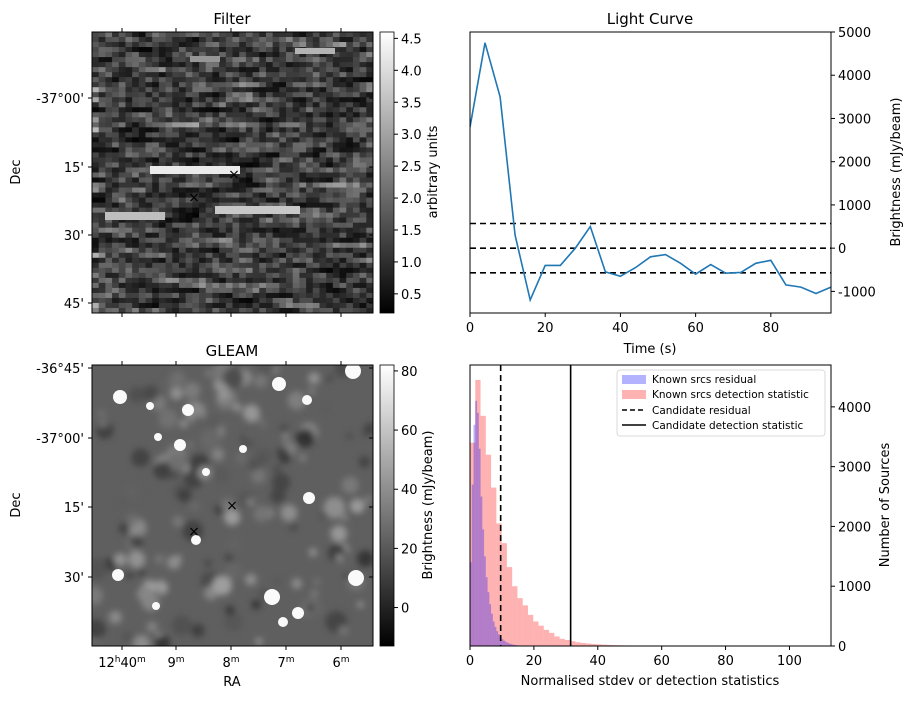 This screenshot has width=916, height=703. I want to click on y-tick-label: 30', so click(74, 236).